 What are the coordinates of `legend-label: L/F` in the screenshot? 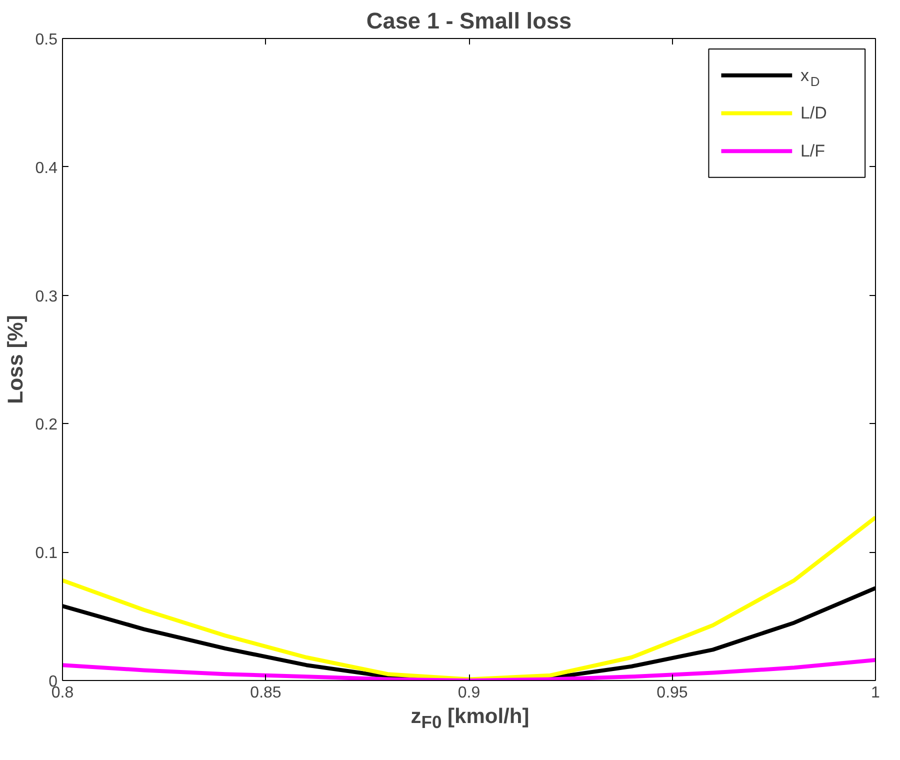 It's located at (813, 151).